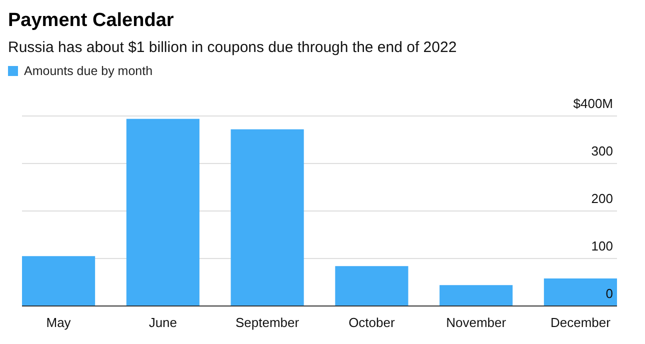 This screenshot has height=344, width=645. What do you see at coordinates (91, 20) in the screenshot?
I see `chart-title: Payment Calendar` at bounding box center [91, 20].